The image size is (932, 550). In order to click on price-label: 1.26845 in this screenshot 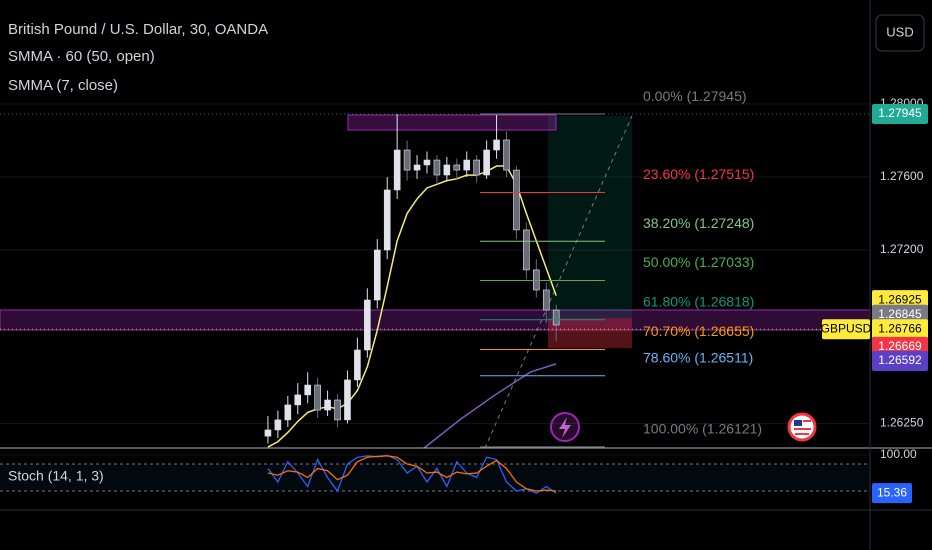, I will do `click(900, 314)`.